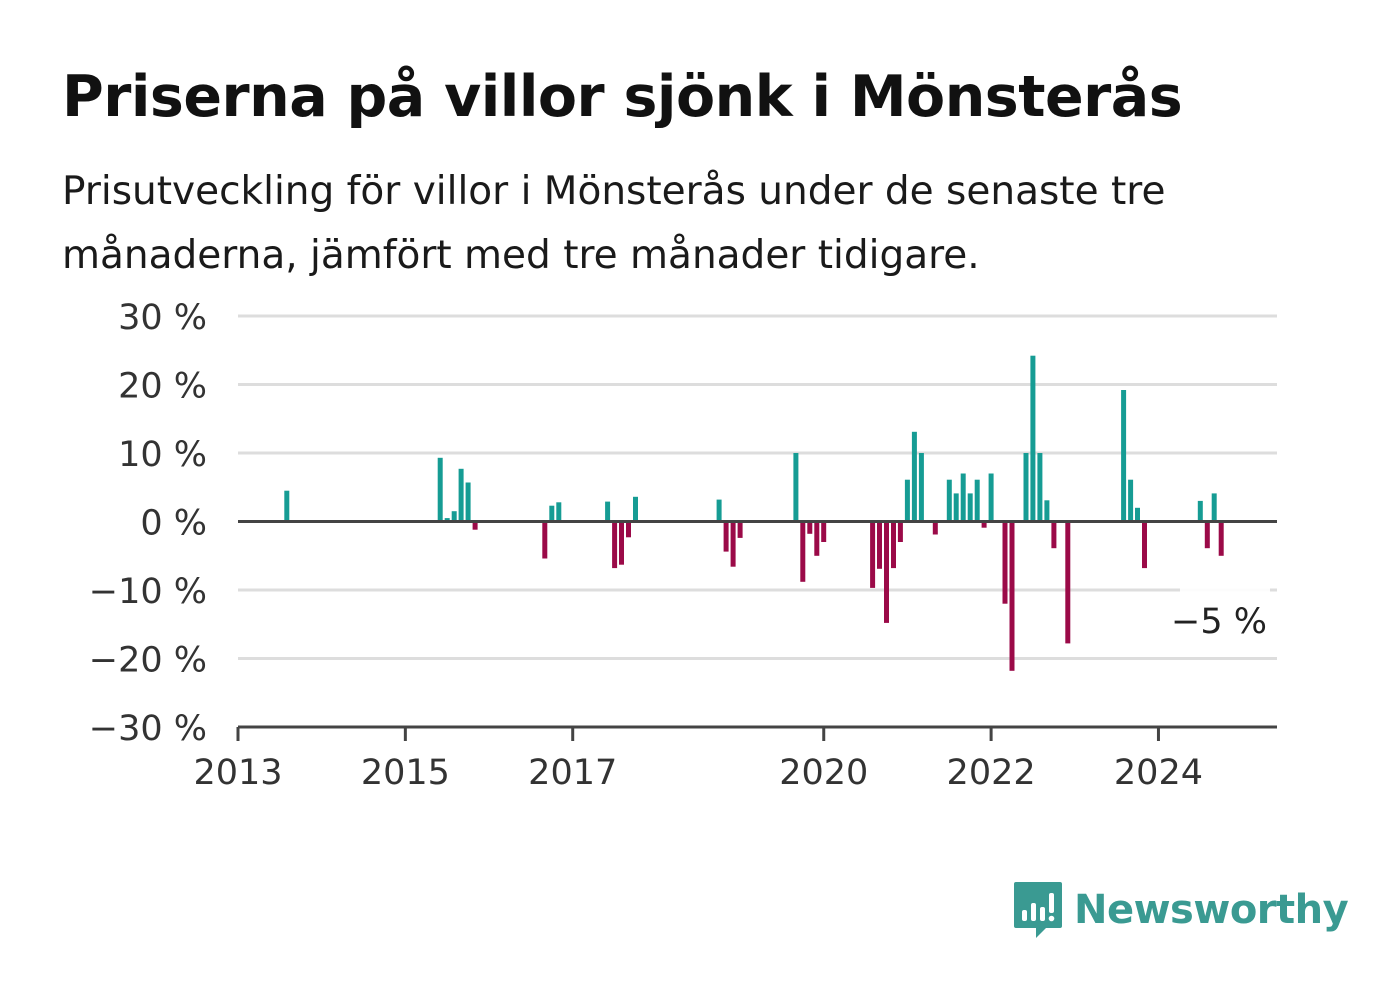  I want to click on y-tick-label: −30 %, so click(148, 729).